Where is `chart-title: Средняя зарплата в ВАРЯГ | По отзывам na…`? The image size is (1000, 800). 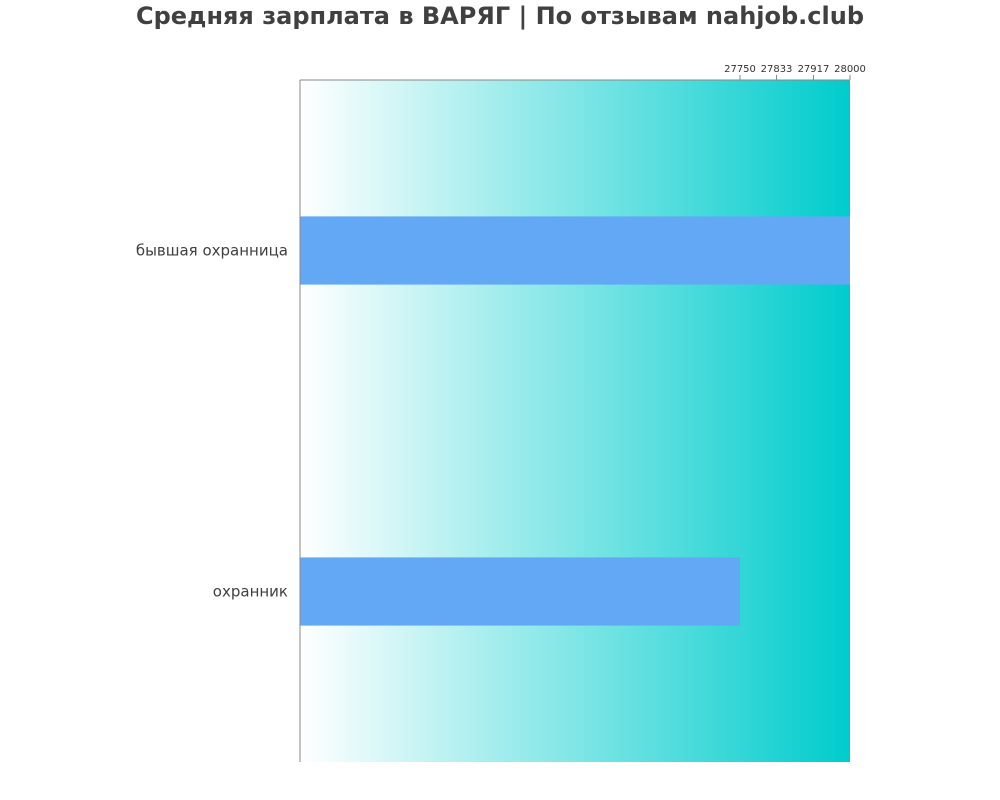
chart-title: Средняя зарплата в ВАРЯГ | По отзывам na… is located at coordinates (500, 16).